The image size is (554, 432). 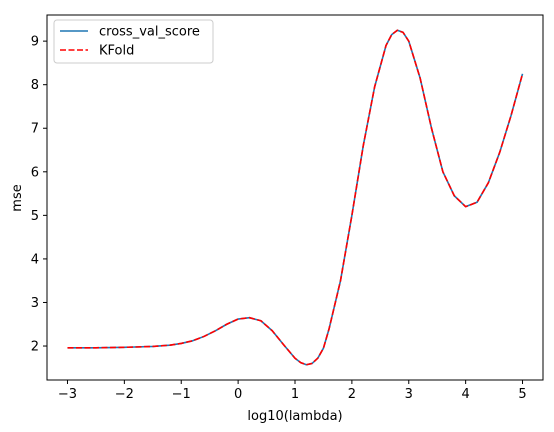 I want to click on legend-box, so click(x=133, y=41).